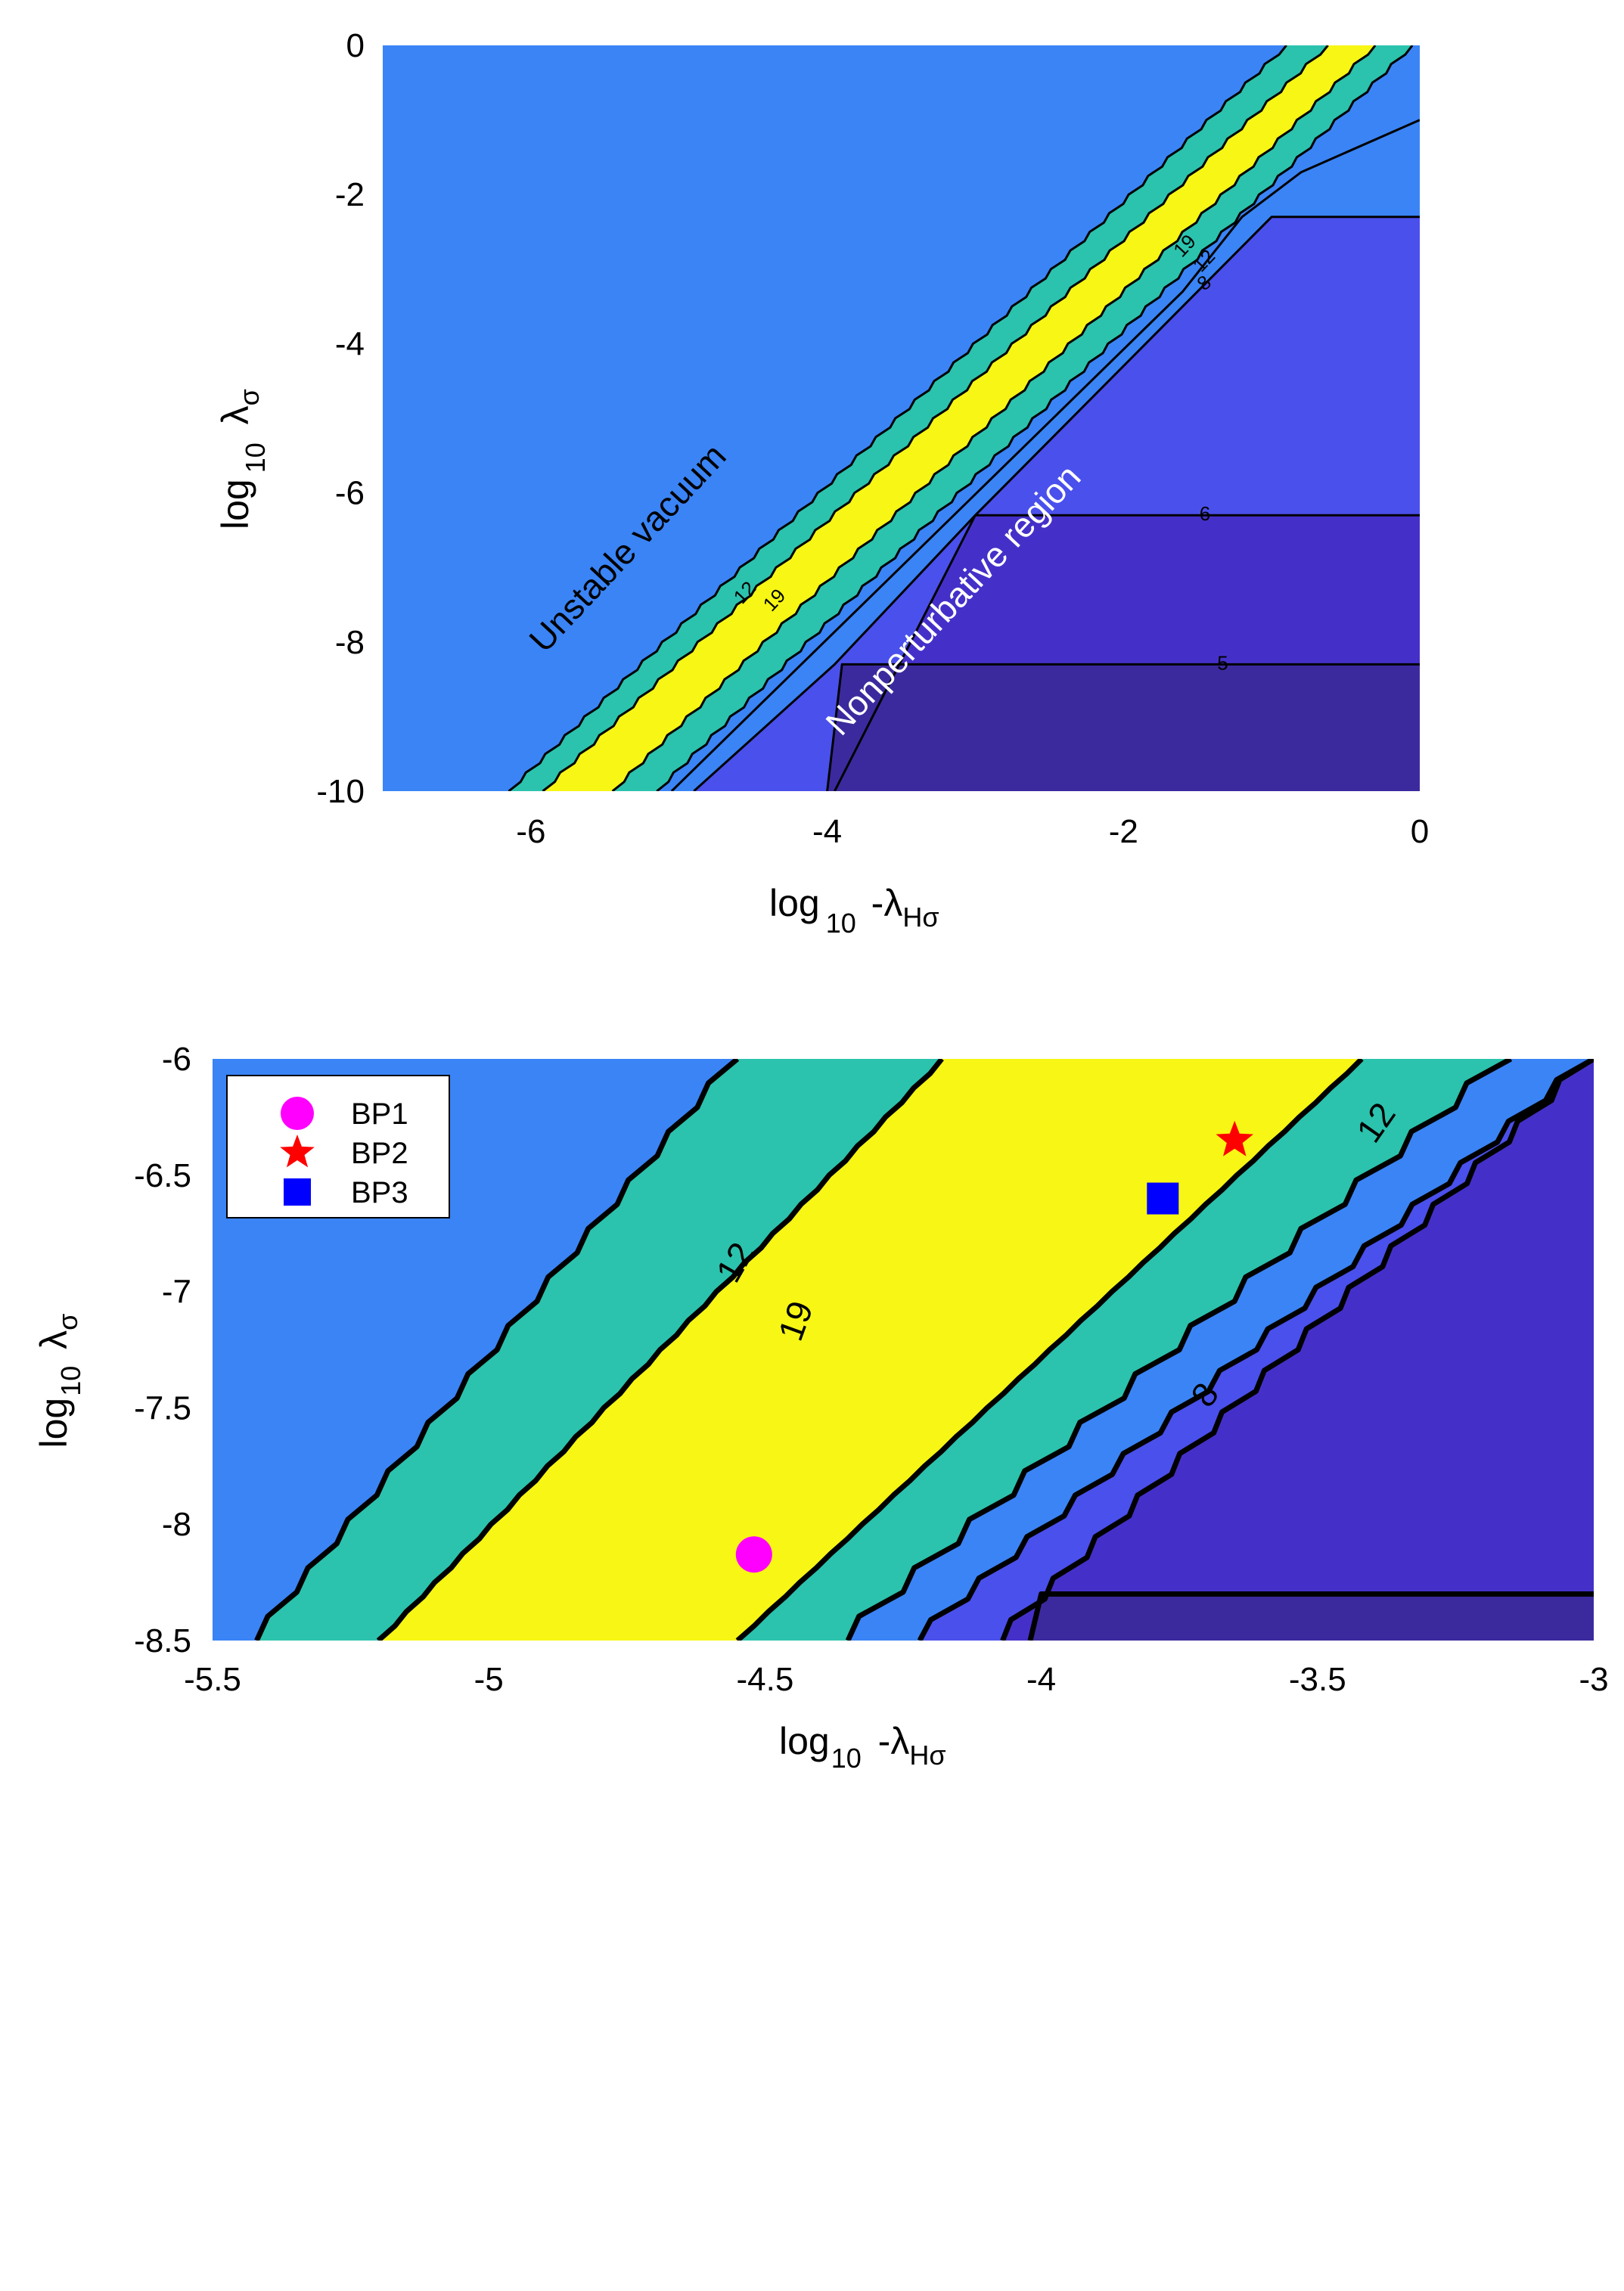 The height and width of the screenshot is (2291, 1624). What do you see at coordinates (162, 1350) in the screenshot?
I see `bottom-y-tick-labels: -6 -6.5 -7 -7.5 -8 -8.5` at bounding box center [162, 1350].